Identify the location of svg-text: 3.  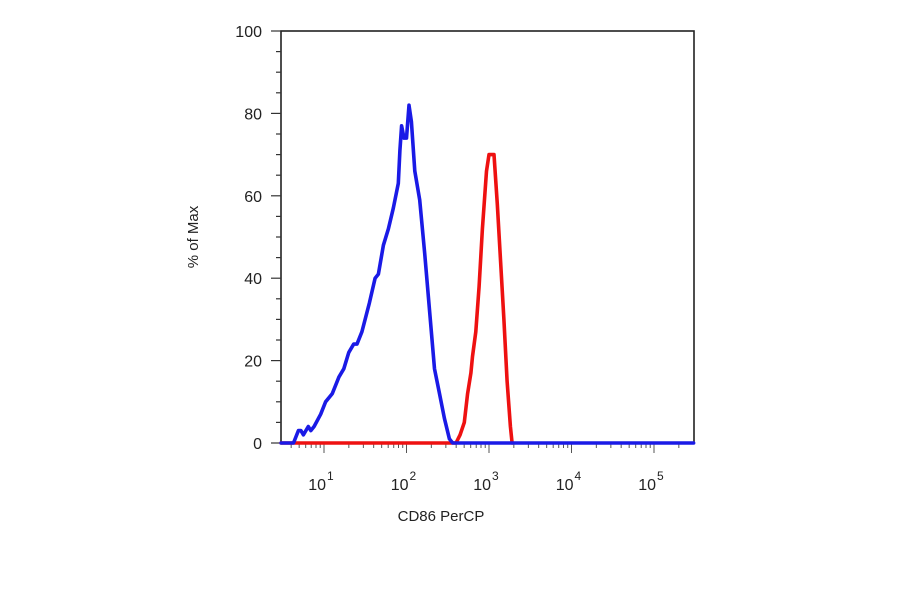
(495, 476).